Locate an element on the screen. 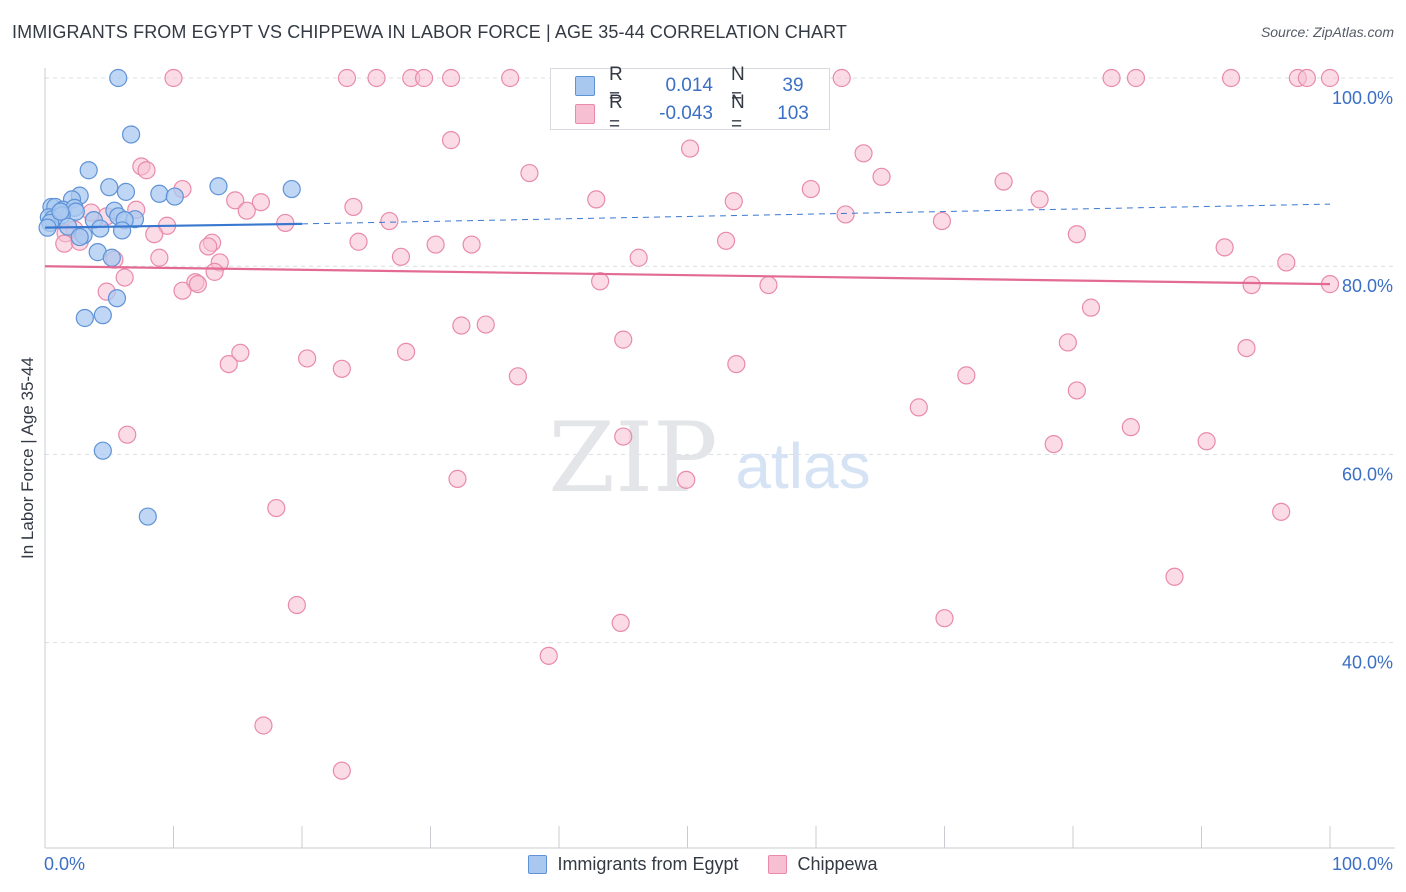 Image resolution: width=1406 pixels, height=892 pixels. legend-item-chippewa: Chippewa is located at coordinates (823, 864).